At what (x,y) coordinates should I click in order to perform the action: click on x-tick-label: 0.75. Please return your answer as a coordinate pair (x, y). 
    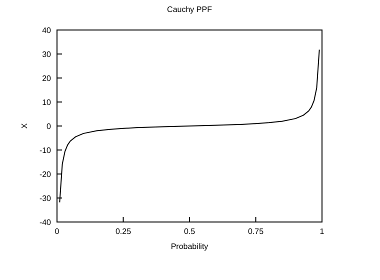
    Looking at the image, I should click on (256, 231).